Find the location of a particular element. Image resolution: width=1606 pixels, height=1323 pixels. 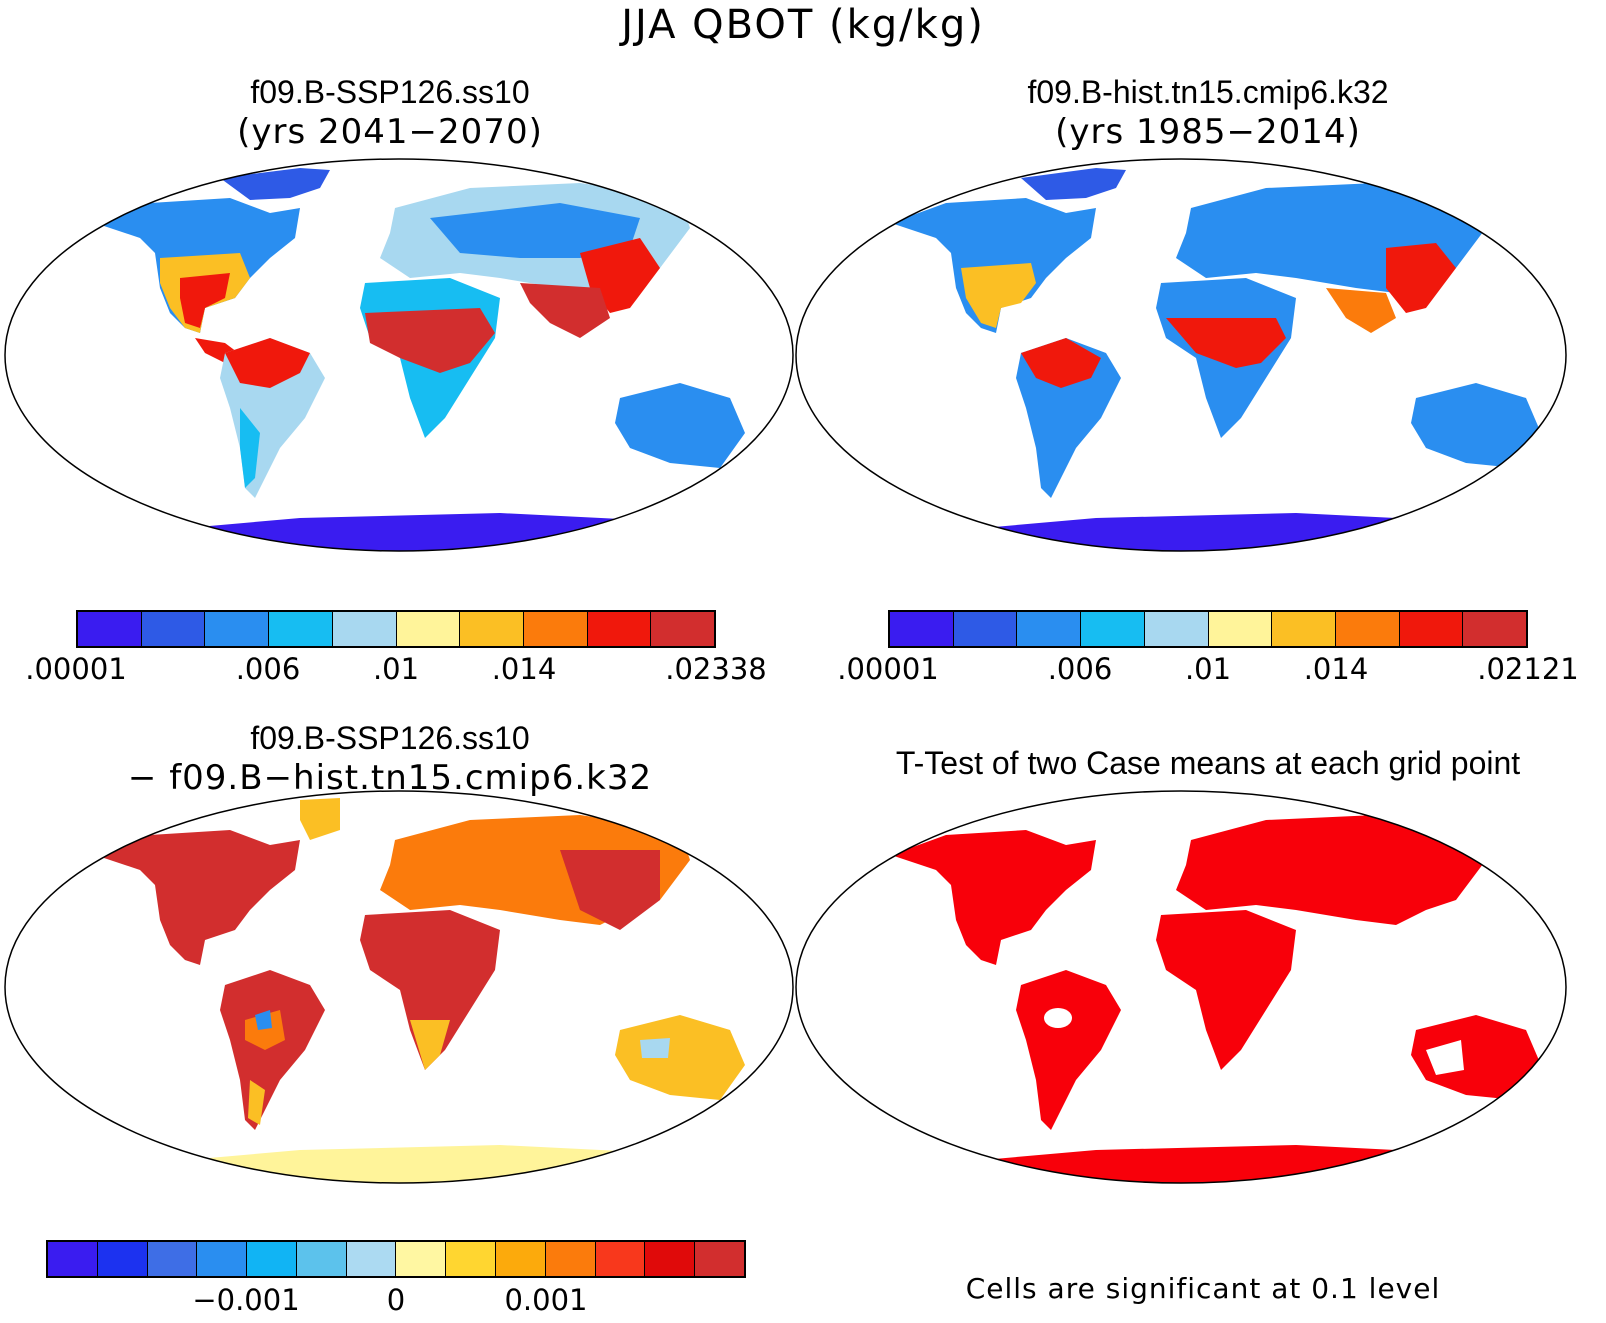

panel2-title: f09.B-hist.tn15.cmip6.k32 is located at coordinates (1208, 92).